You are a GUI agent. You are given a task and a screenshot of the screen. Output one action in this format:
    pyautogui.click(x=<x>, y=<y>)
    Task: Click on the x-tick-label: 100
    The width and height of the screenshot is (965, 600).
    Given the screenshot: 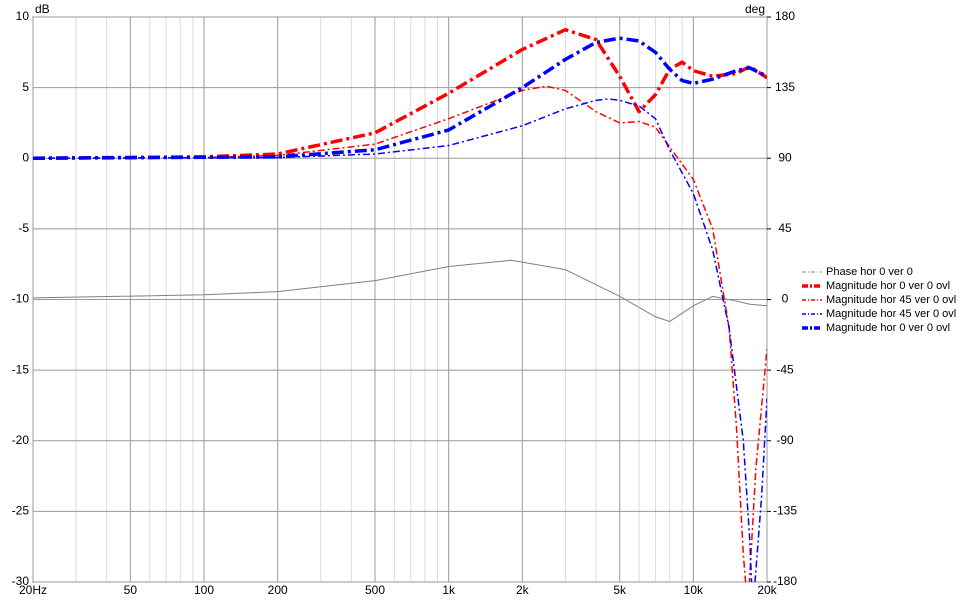 What is the action you would take?
    pyautogui.click(x=204, y=590)
    